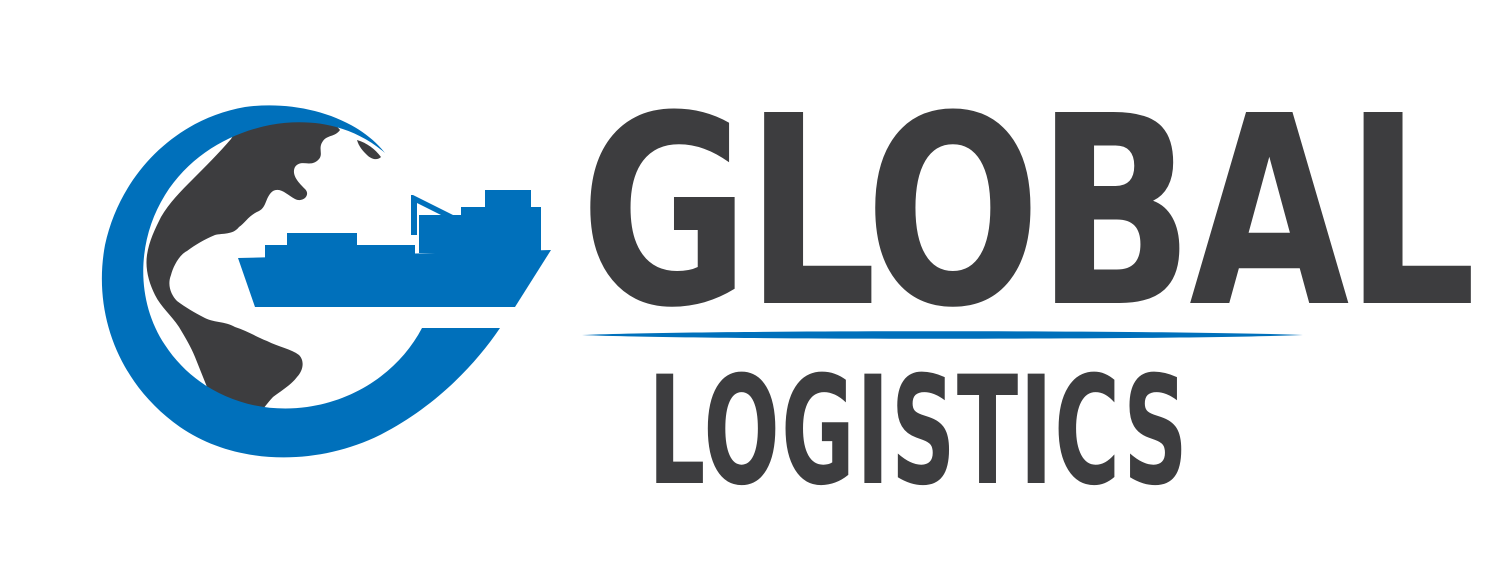 The width and height of the screenshot is (1500, 561). I want to click on divider-line, so click(942, 335).